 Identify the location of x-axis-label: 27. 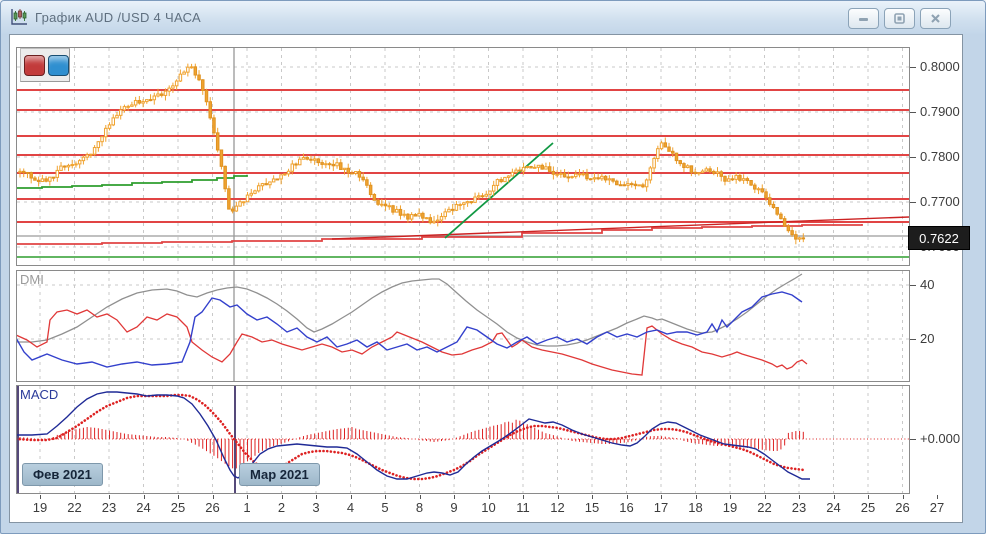
(937, 507).